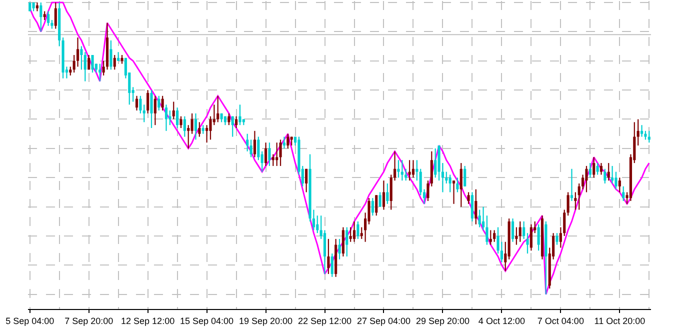 This screenshot has width=681, height=329. What do you see at coordinates (443, 321) in the screenshot?
I see `x-tick-label: 29 Sep 20:00` at bounding box center [443, 321].